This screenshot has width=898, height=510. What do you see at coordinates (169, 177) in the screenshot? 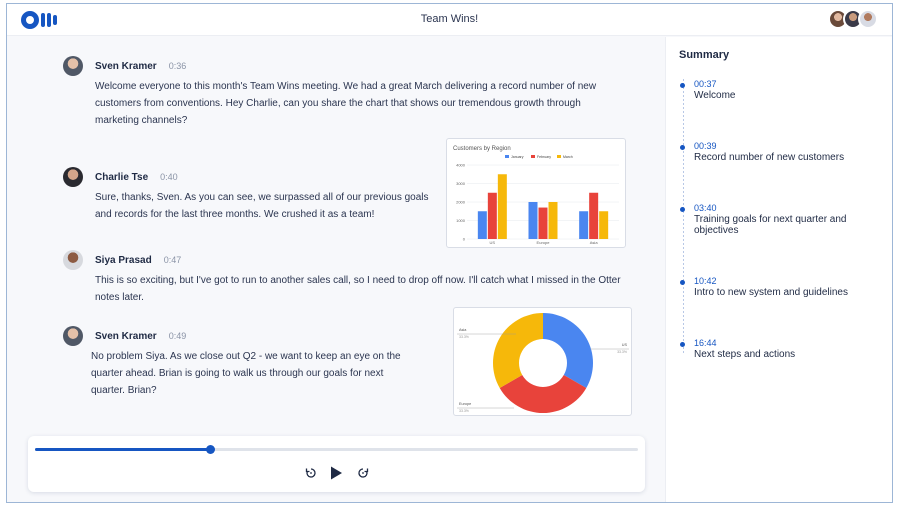
I see `timestamp: 0:40` at bounding box center [169, 177].